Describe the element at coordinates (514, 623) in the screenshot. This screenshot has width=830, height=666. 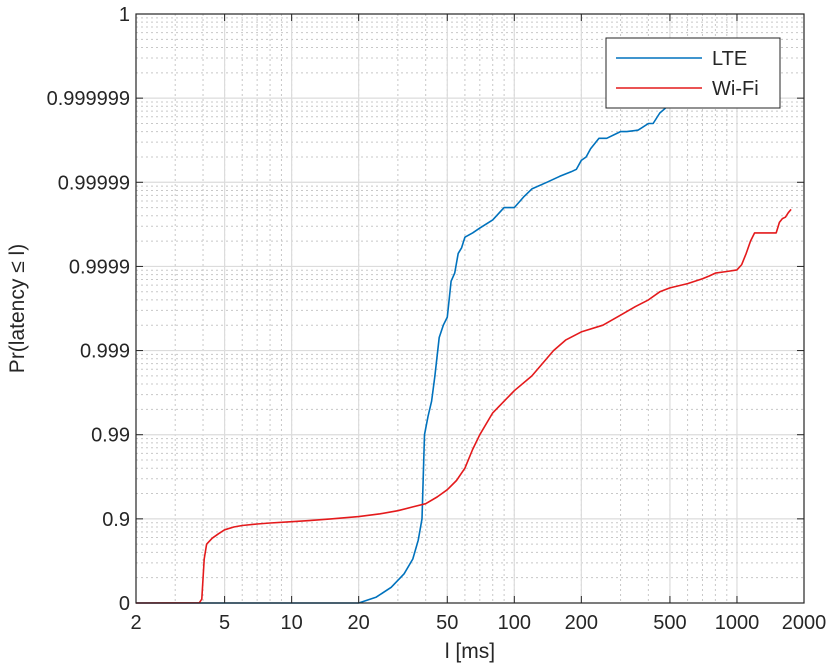
I see `x-tick-label: 100` at that location.